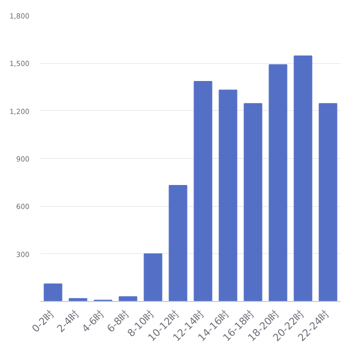 The image size is (350, 350). I want to click on x-tick-label: 2-4时, so click(68, 322).